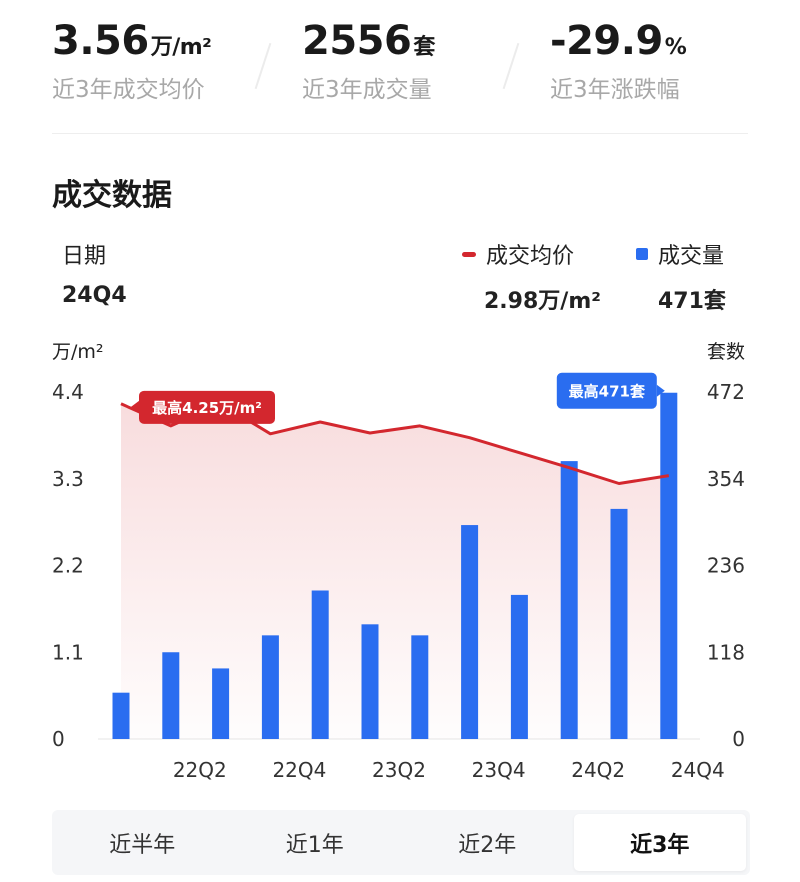  Describe the element at coordinates (314, 845) in the screenshot. I see `tab-1-year: 近1年` at that location.